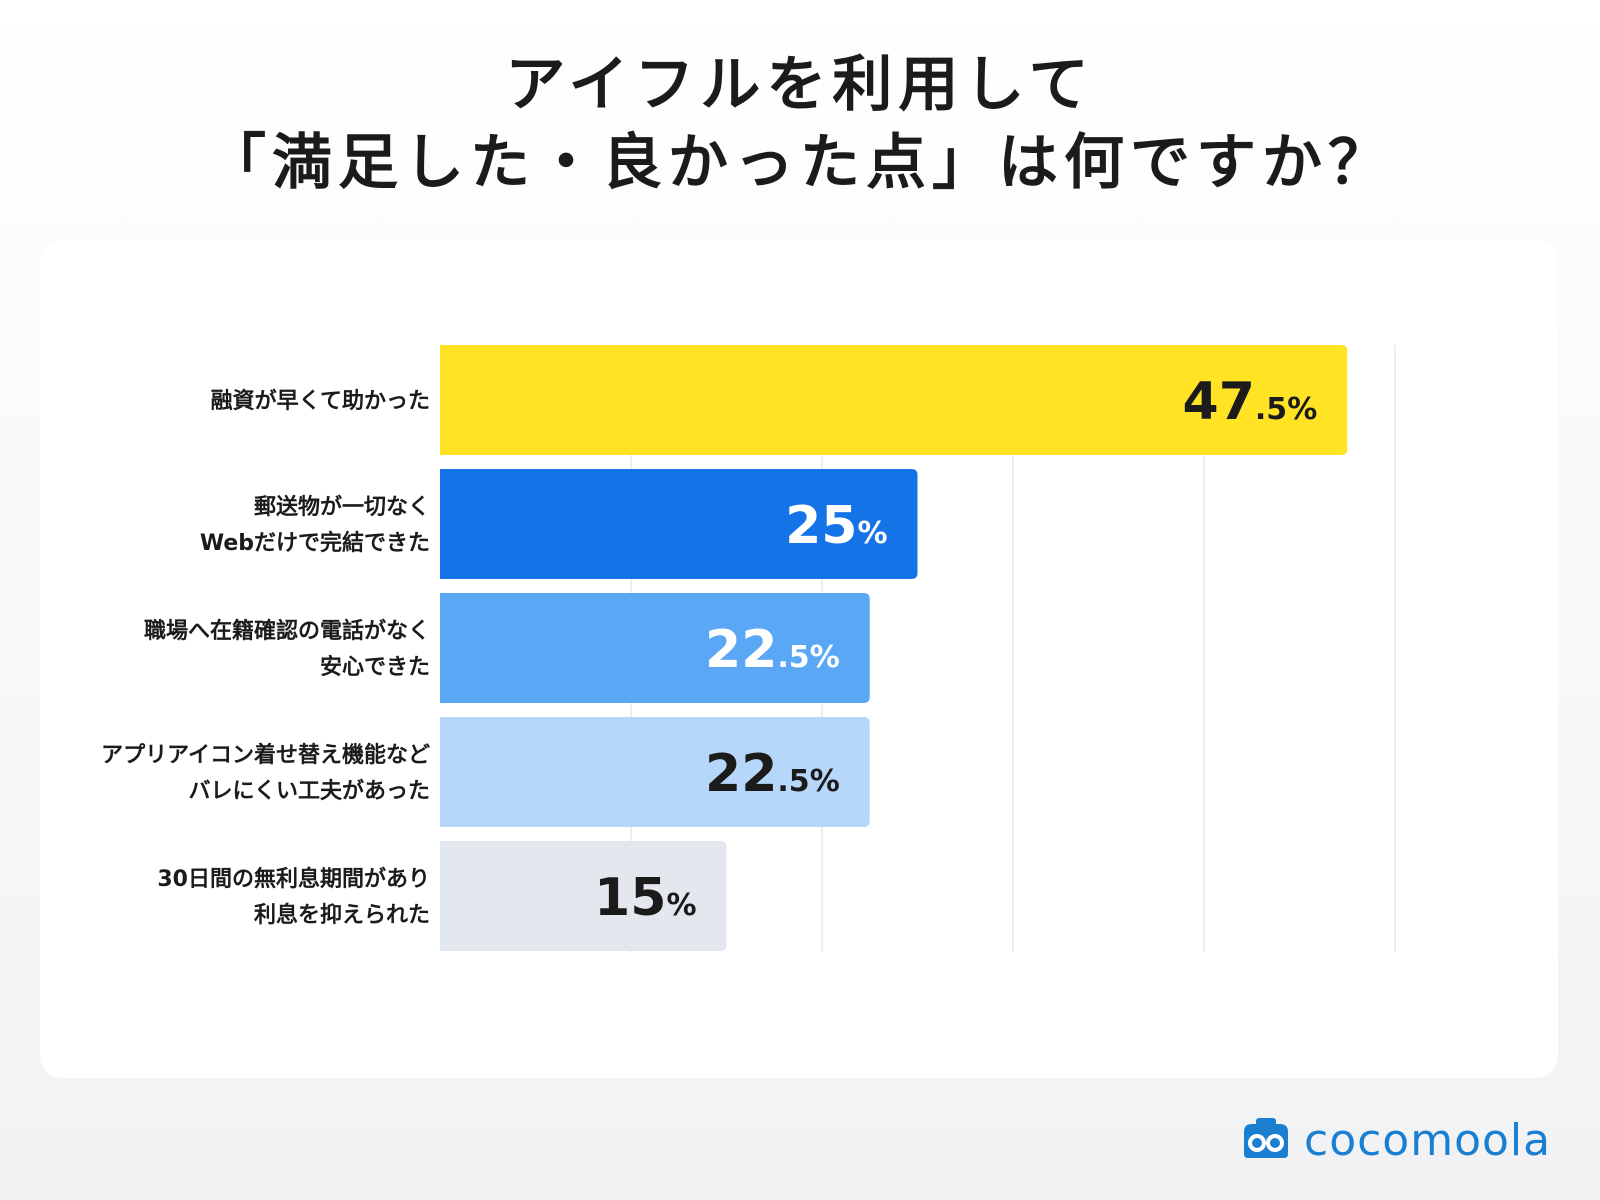  I want to click on category-label-4: アプリアイコン着せ替え機能などバレにくい工夫があった, so click(265, 773).